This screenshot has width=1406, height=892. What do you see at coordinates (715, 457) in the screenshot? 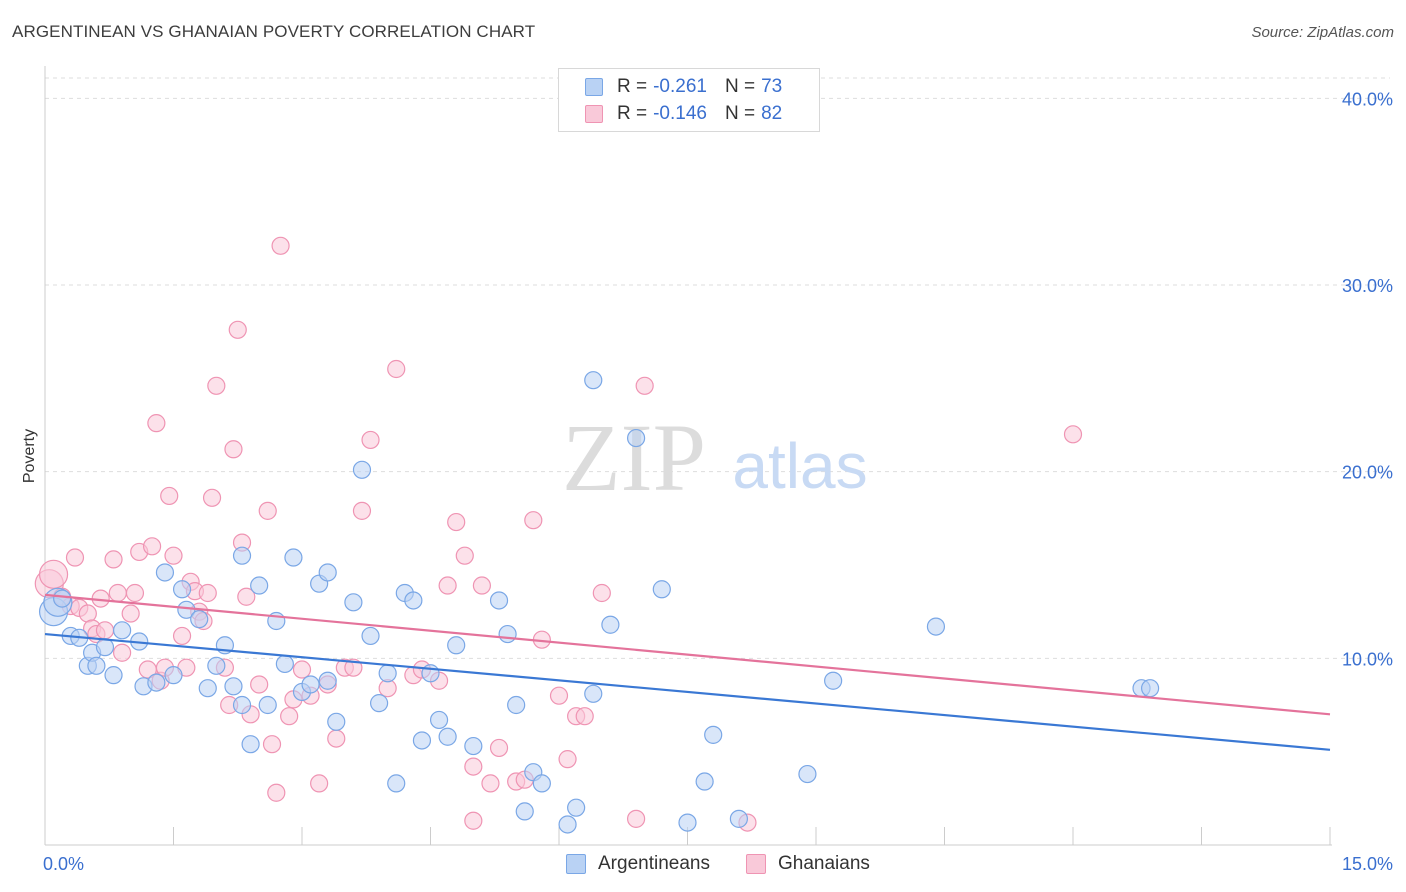
I see `watermark: ZIP atlas` at bounding box center [715, 457].